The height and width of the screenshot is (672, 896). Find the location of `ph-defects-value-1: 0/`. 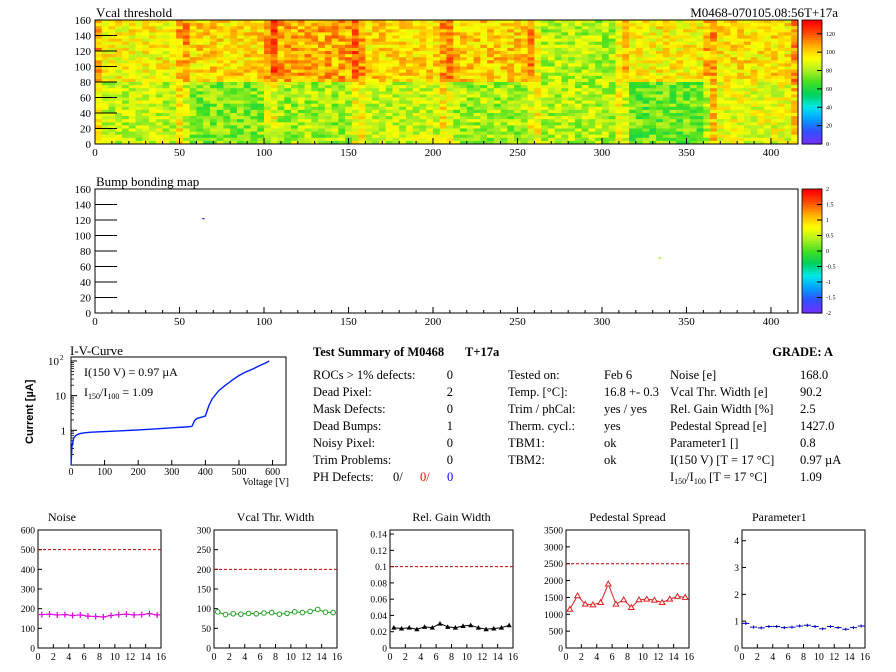

ph-defects-value-1: 0/ is located at coordinates (398, 477).